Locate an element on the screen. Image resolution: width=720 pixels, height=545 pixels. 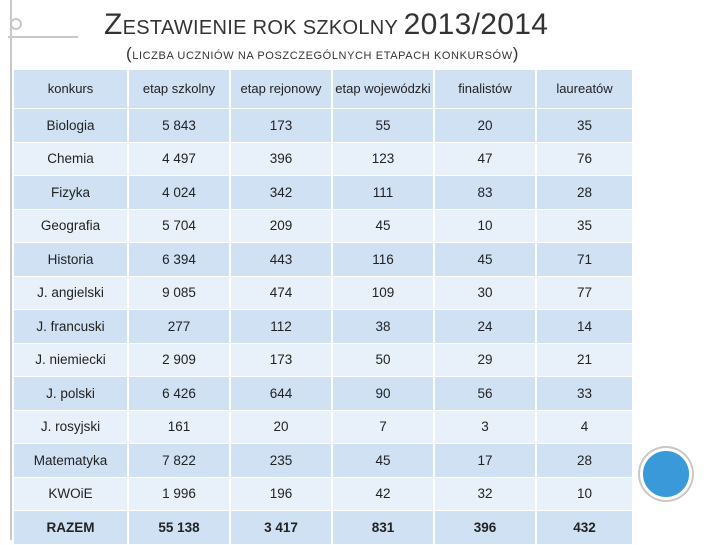
table-cell-label: Matematyka is located at coordinates (71, 460).